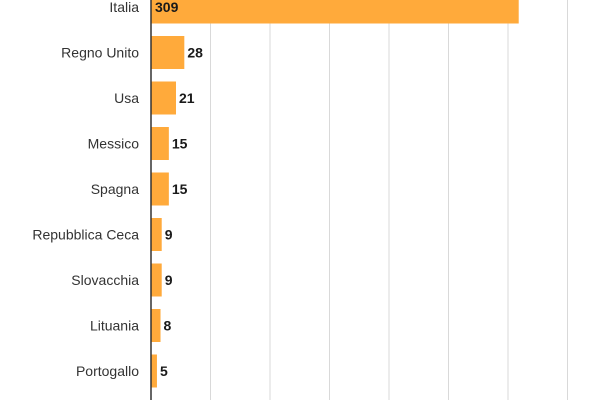  I want to click on category-label: Messico, so click(114, 144).